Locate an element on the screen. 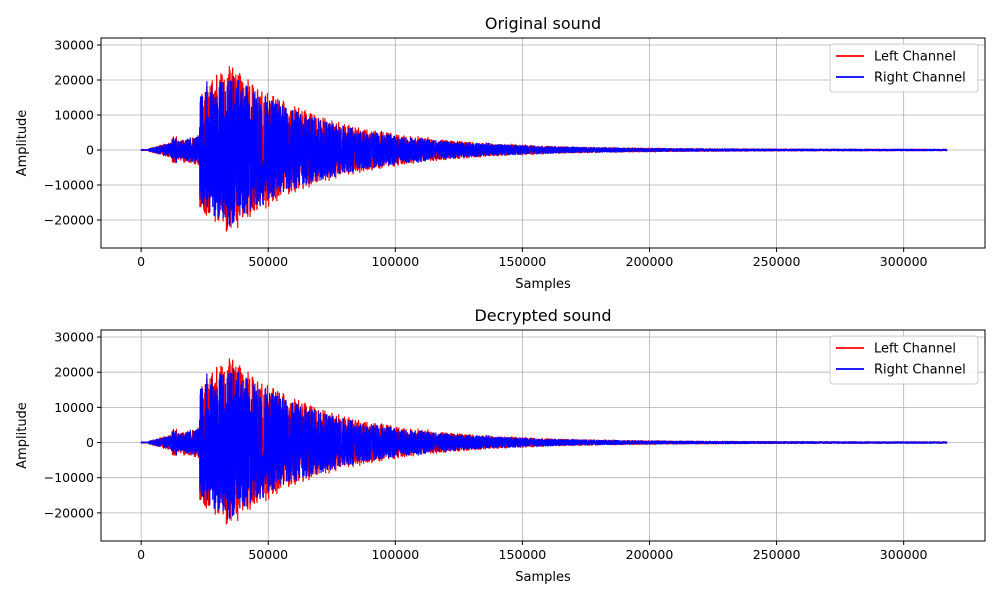 The image size is (1000, 600). chart-title: Original sound is located at coordinates (543, 23).